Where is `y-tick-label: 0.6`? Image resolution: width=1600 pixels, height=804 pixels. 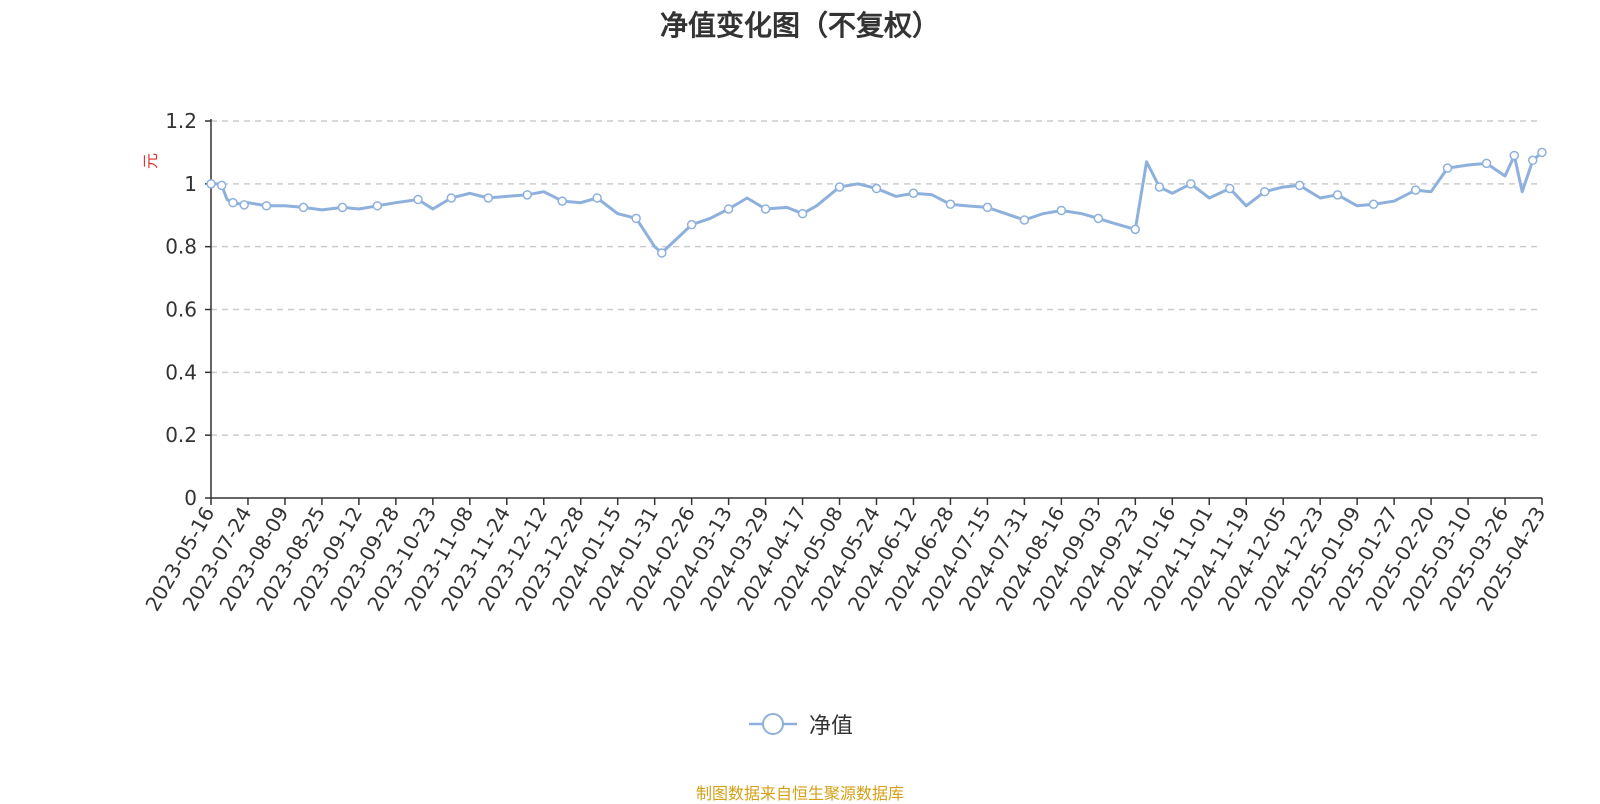
y-tick-label: 0.6 is located at coordinates (181, 310).